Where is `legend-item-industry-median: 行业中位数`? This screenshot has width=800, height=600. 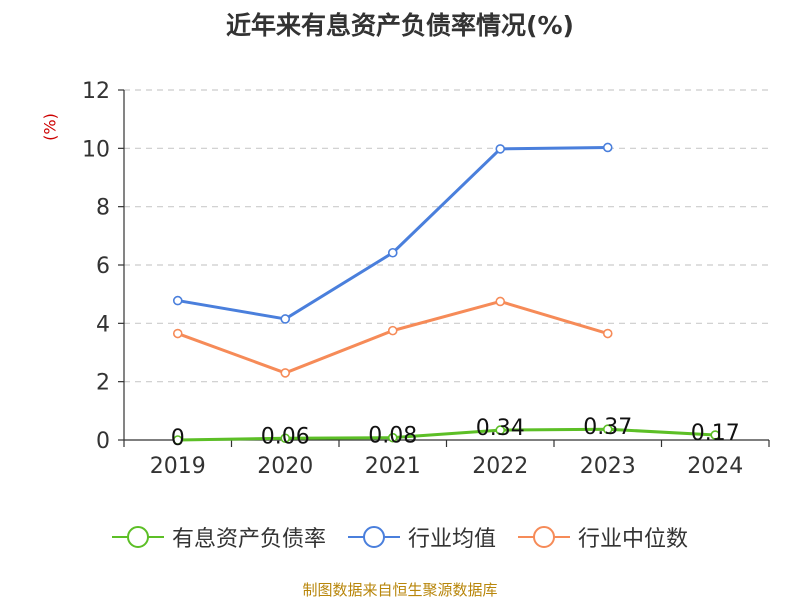
legend-item-industry-median: 行业中位数 is located at coordinates (603, 537).